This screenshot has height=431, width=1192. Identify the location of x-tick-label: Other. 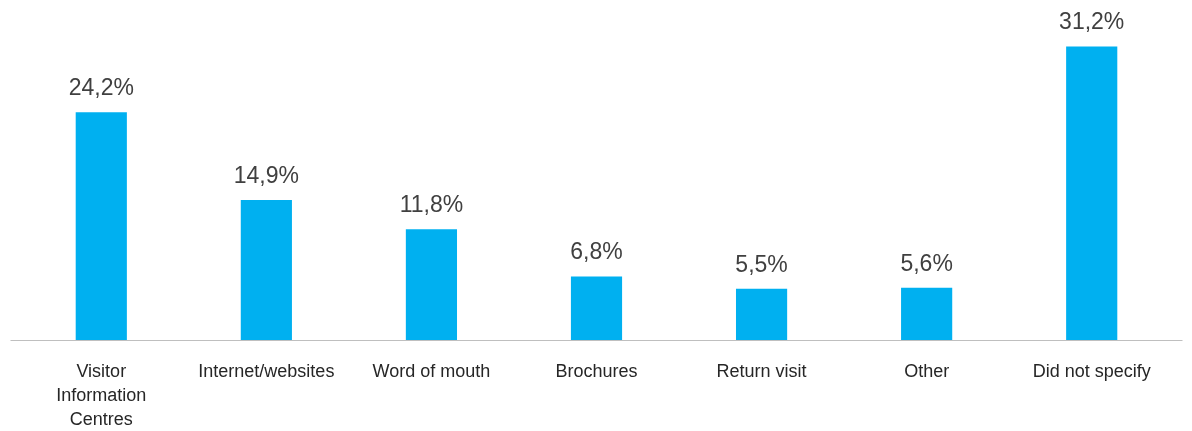
(927, 370).